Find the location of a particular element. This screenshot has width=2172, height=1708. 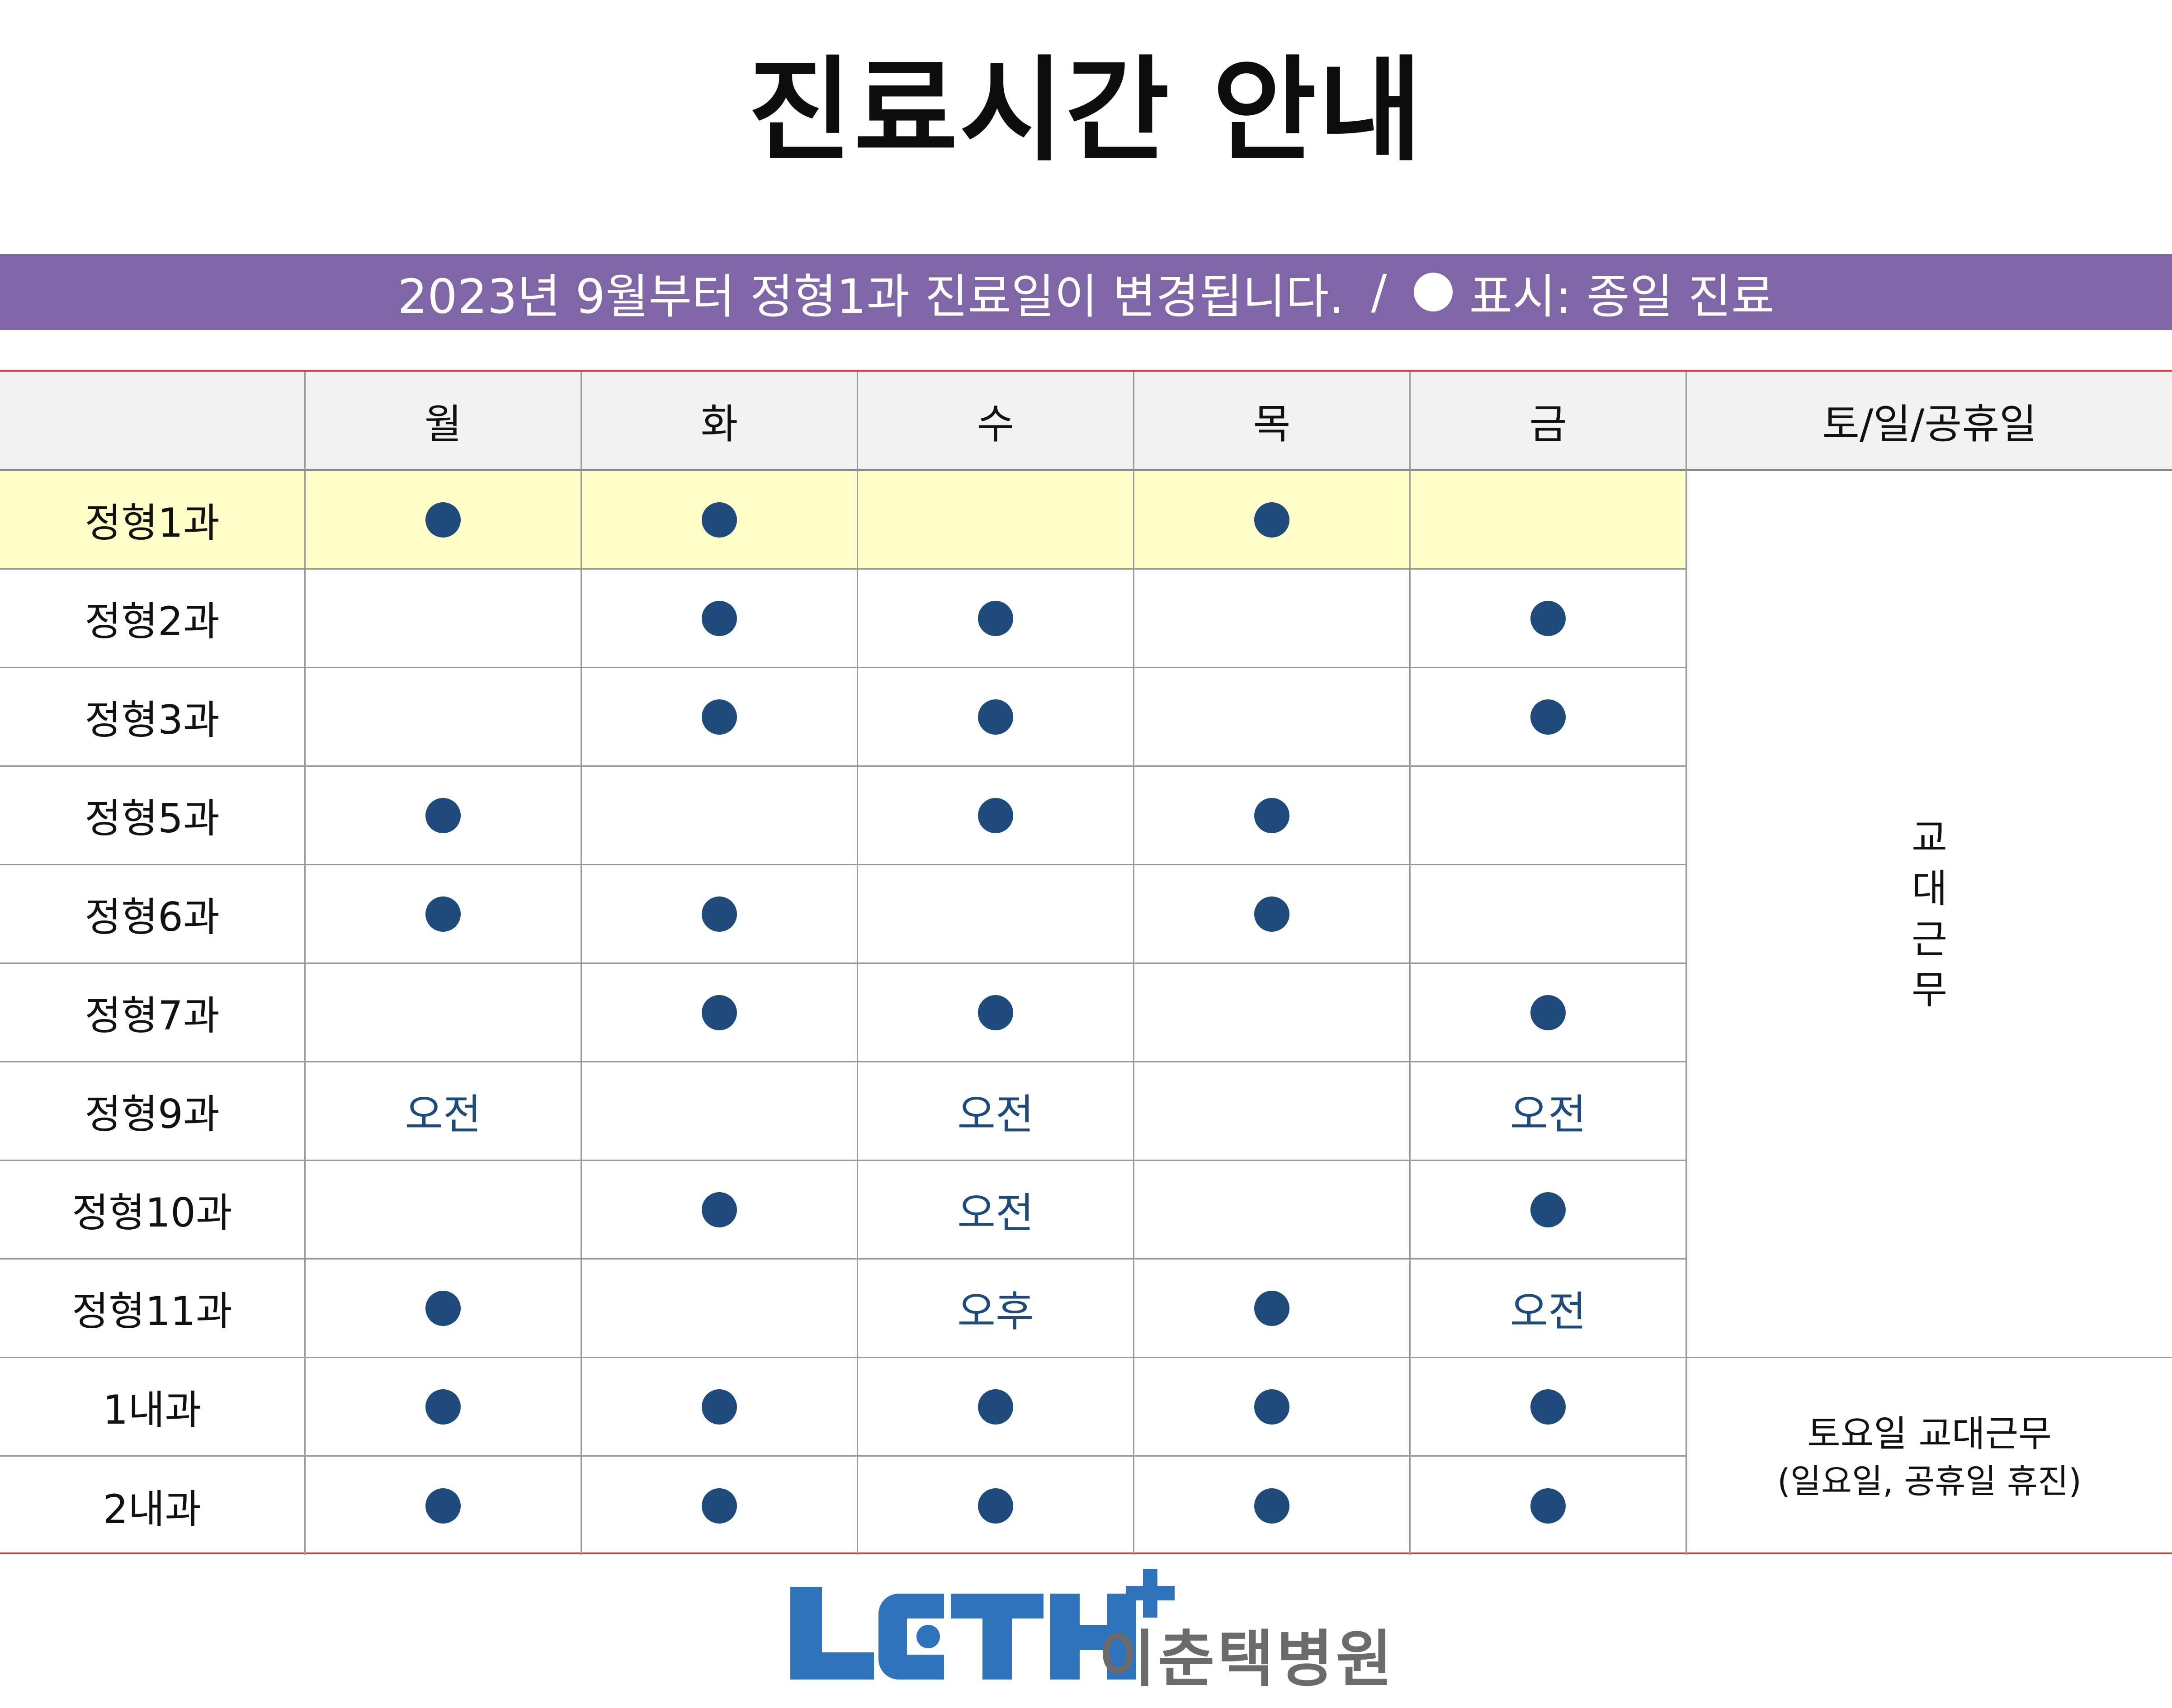

hospital-name: 이춘택병원 is located at coordinates (1247, 1659).